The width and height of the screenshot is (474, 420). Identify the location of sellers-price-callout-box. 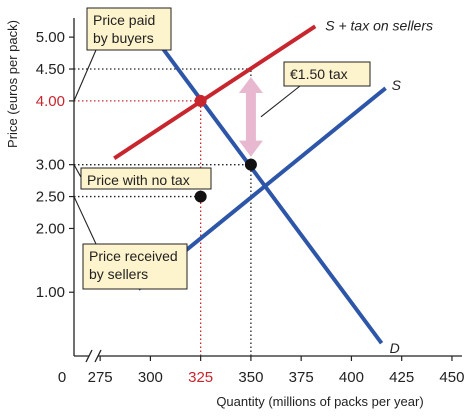
(135, 266).